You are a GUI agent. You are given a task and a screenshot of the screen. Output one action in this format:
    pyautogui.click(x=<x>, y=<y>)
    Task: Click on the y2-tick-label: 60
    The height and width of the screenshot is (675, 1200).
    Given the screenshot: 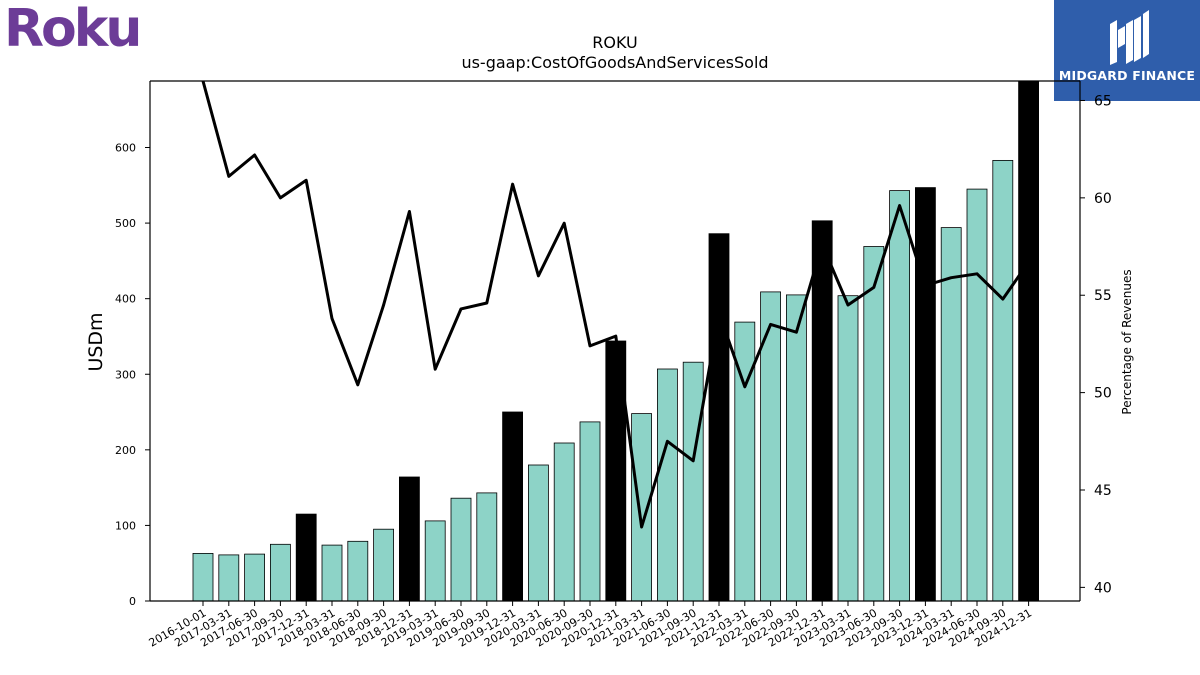 What is the action you would take?
    pyautogui.click(x=1103, y=199)
    